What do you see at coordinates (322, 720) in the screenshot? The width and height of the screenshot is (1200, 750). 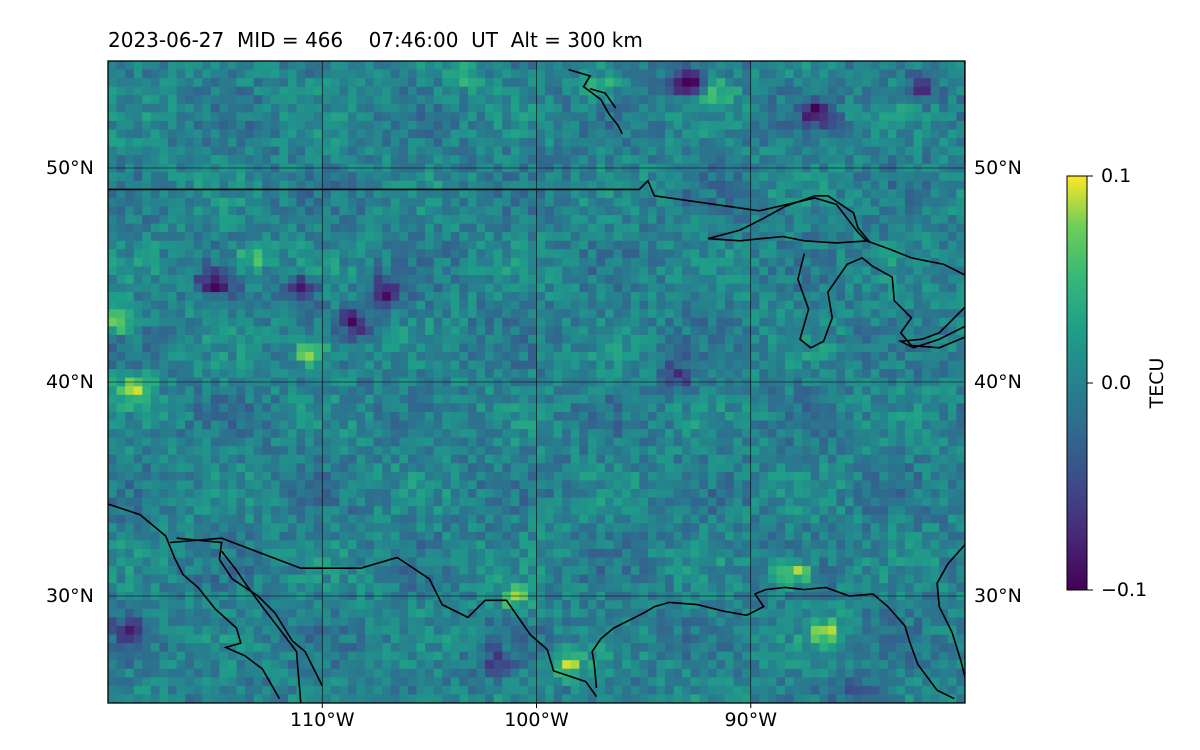 I see `lon-tick-label: 110°W` at bounding box center [322, 720].